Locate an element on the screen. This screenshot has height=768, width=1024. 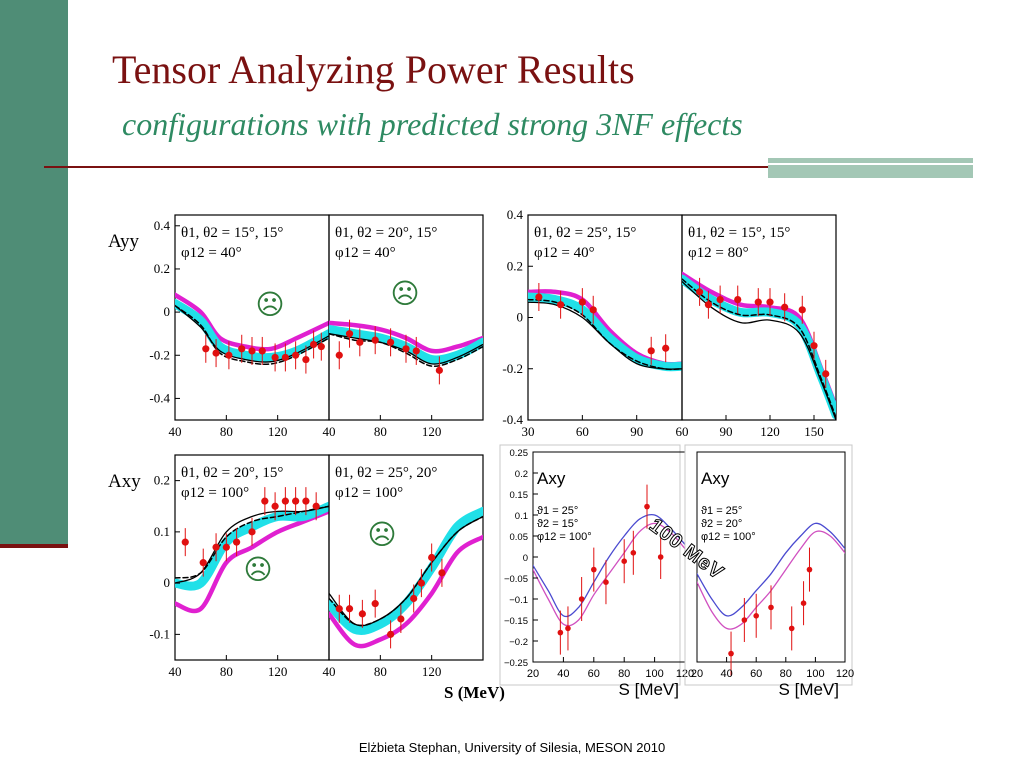
decorative-bars is located at coordinates (870, 168).